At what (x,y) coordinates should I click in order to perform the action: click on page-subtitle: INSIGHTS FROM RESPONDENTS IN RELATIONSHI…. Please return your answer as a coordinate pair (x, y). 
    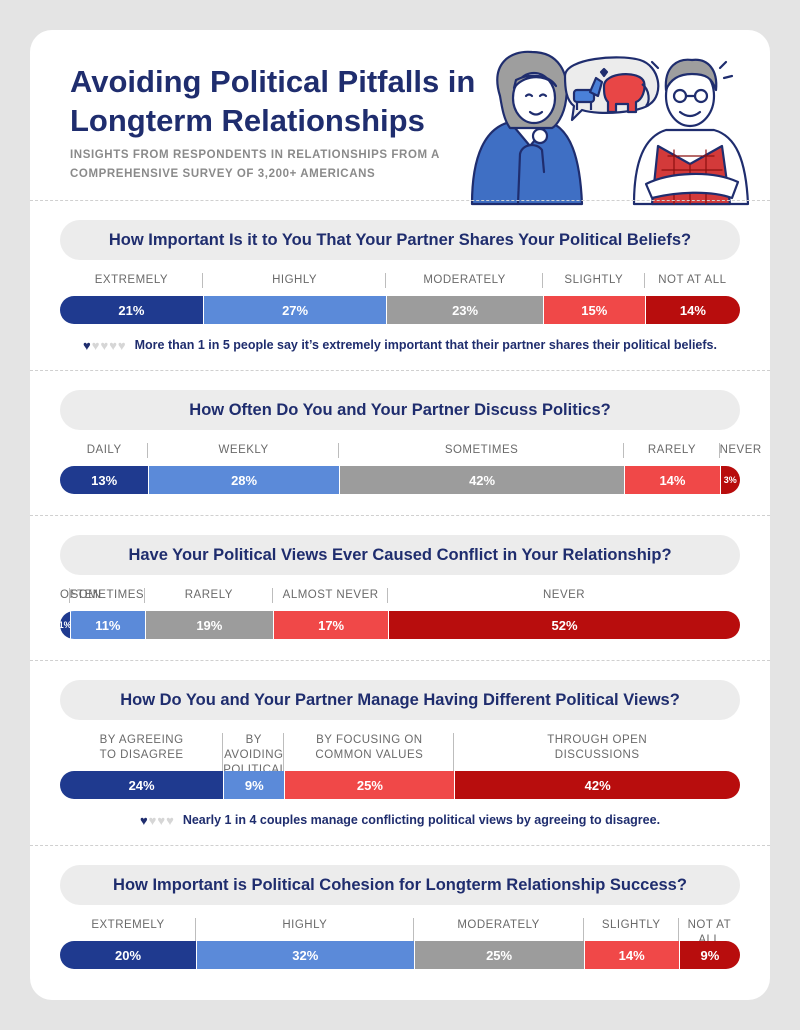
    Looking at the image, I should click on (255, 164).